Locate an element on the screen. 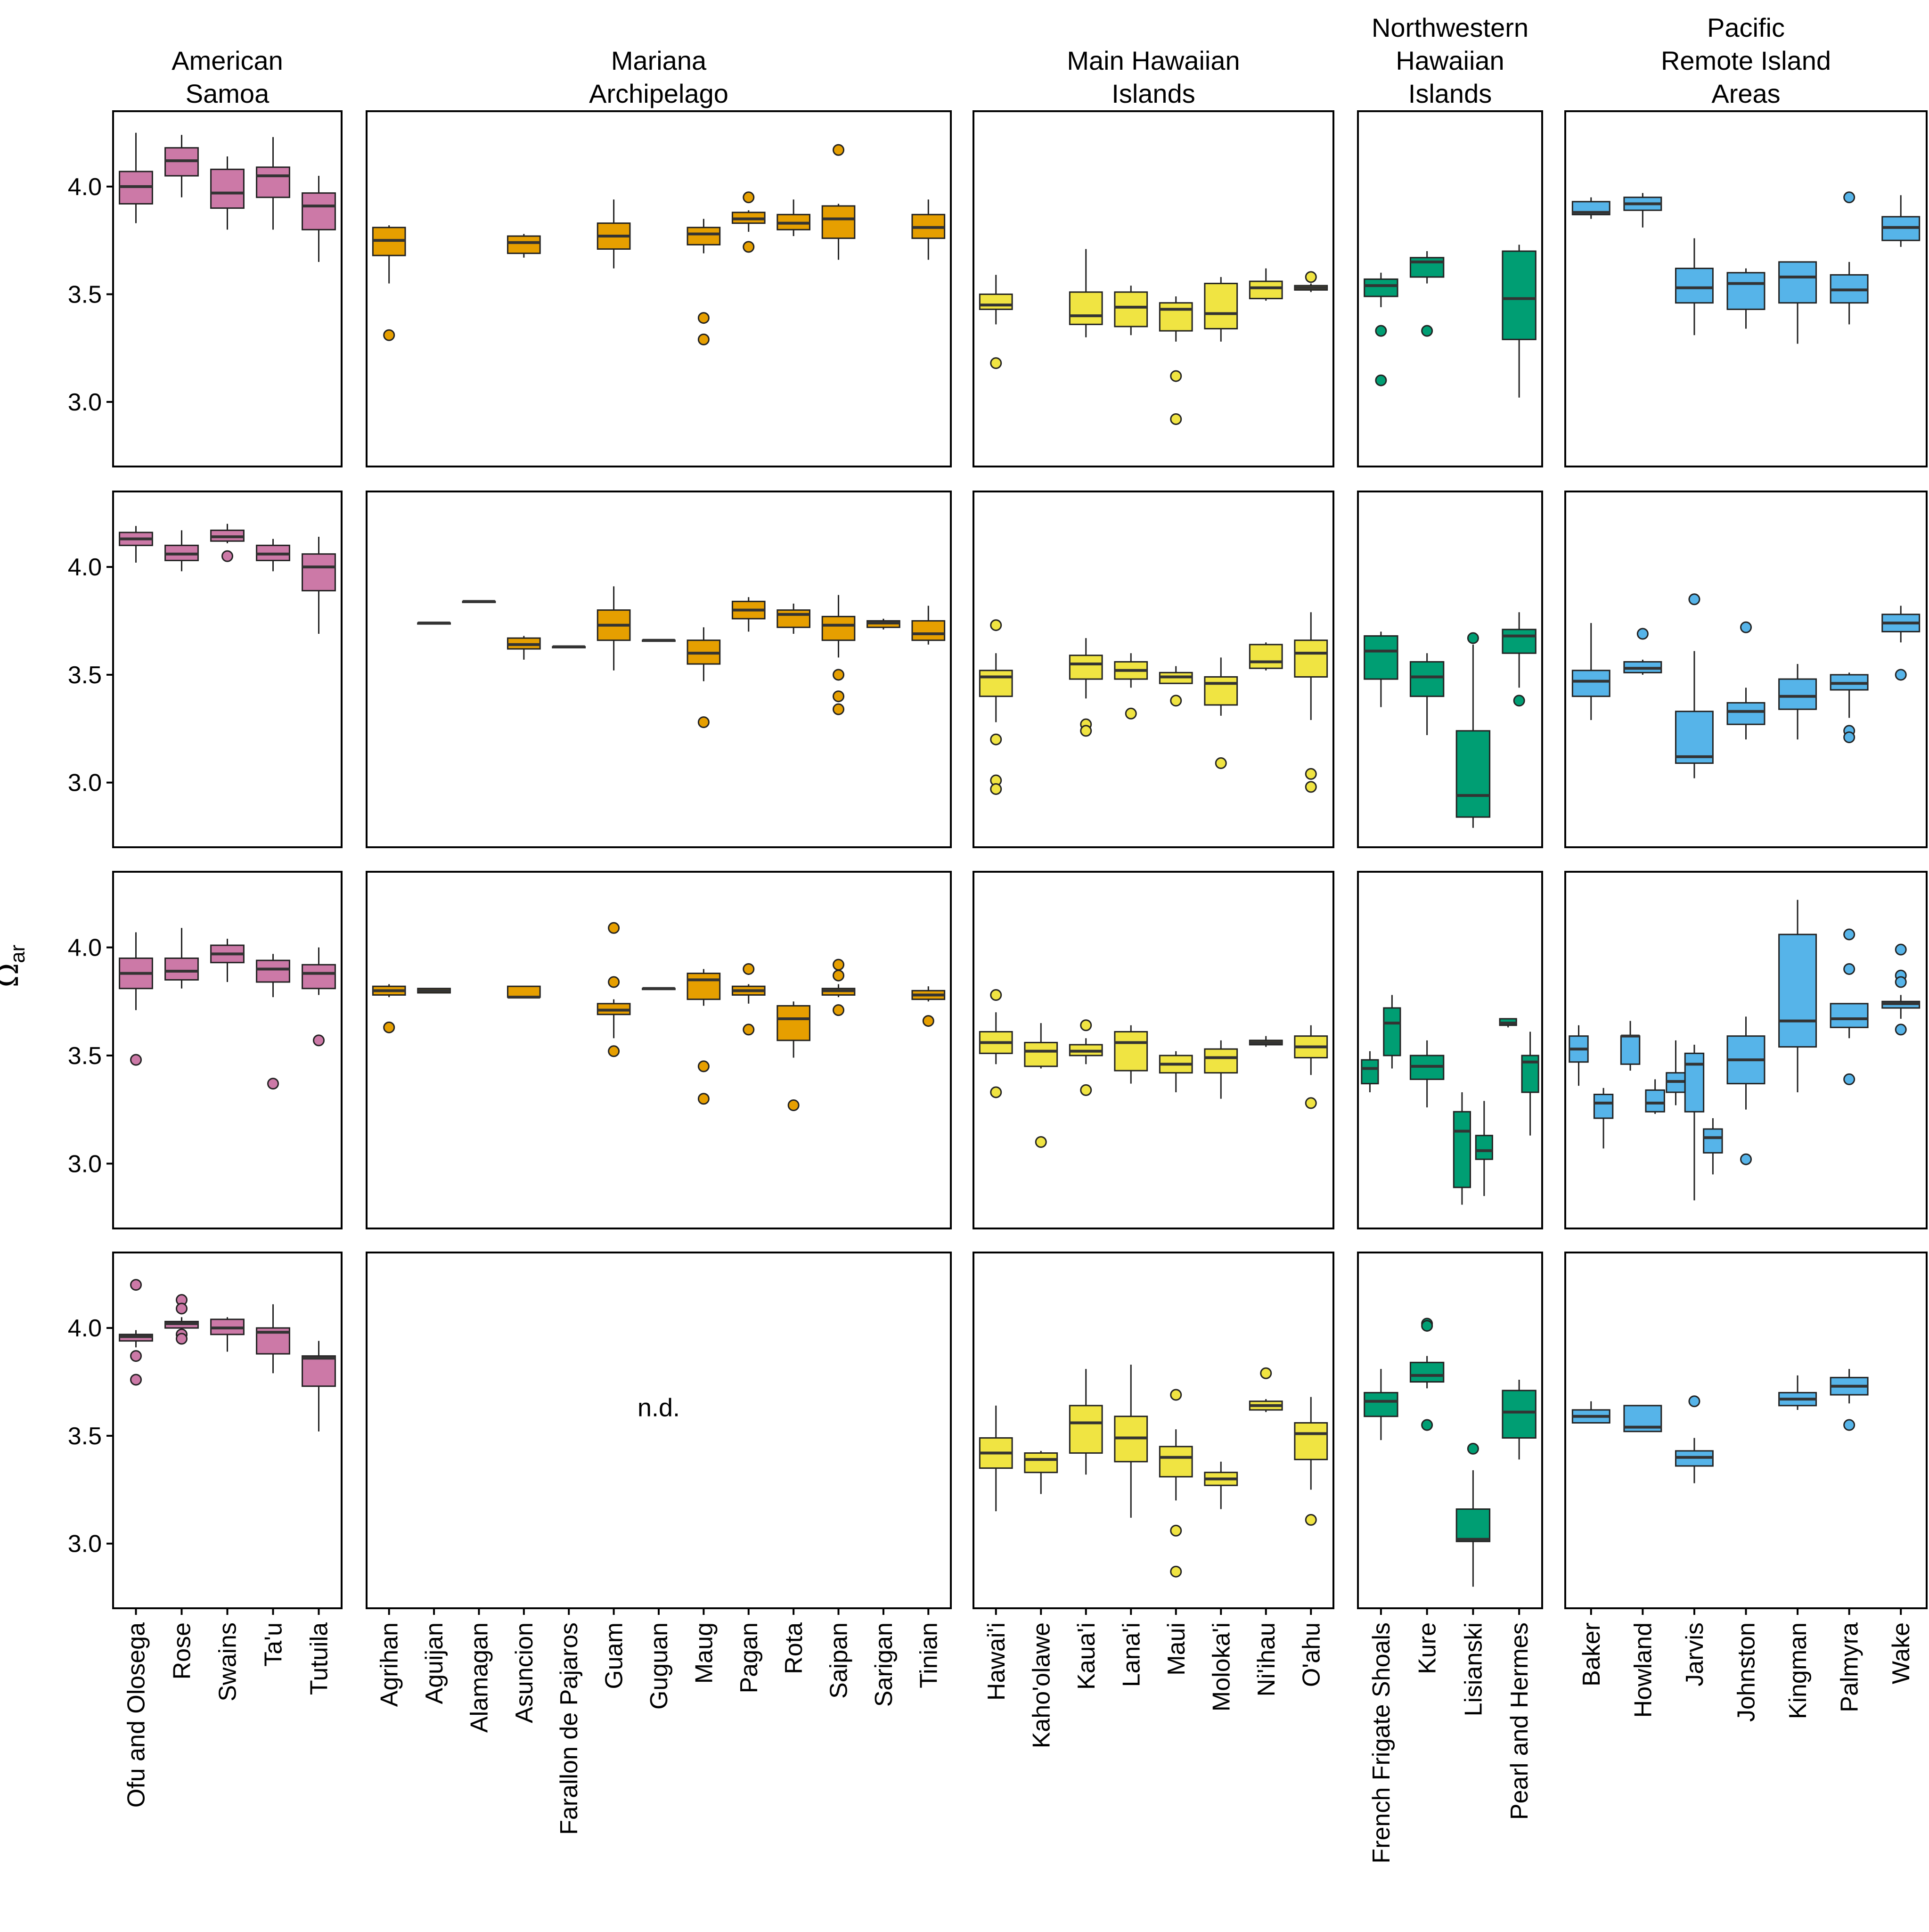 The height and width of the screenshot is (1932, 1929). box-2018-2019-moloka-i is located at coordinates (1221, 1485).